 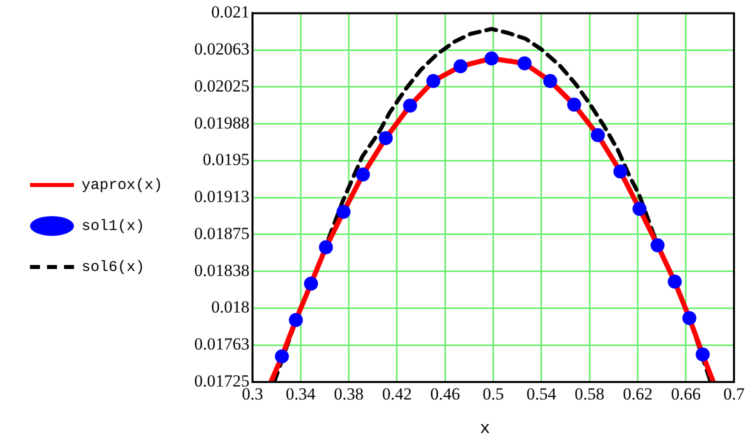 I want to click on y-tick-label: 0.01838, so click(x=222, y=270).